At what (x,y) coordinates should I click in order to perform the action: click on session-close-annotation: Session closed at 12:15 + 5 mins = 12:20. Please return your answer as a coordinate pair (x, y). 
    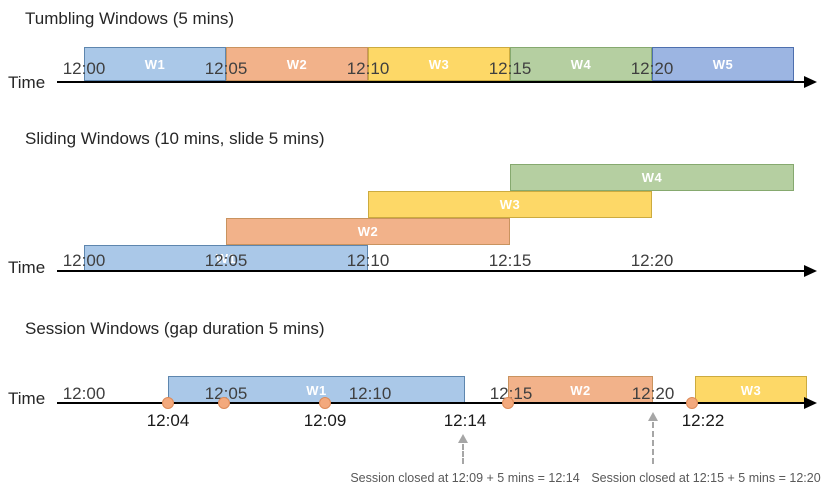
    Looking at the image, I should click on (706, 478).